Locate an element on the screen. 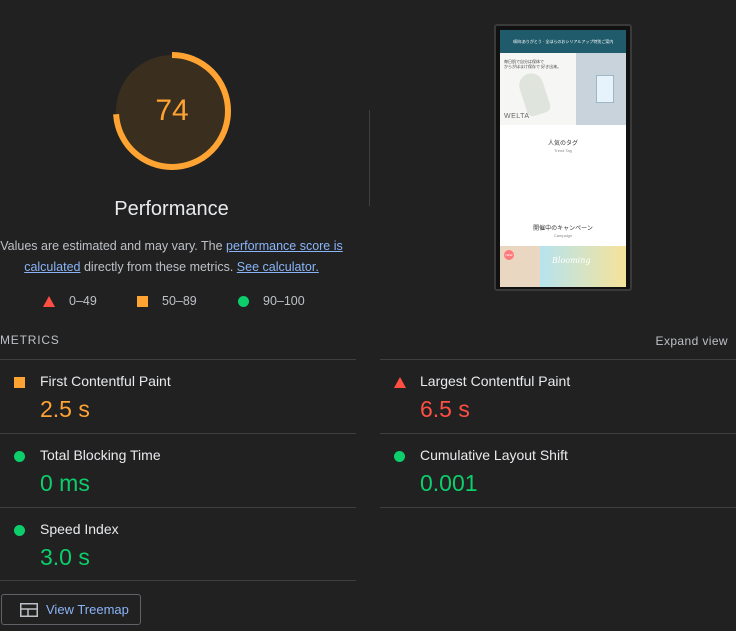 The image size is (736, 631). performance-score-link: performance score is calculated is located at coordinates (183, 256).